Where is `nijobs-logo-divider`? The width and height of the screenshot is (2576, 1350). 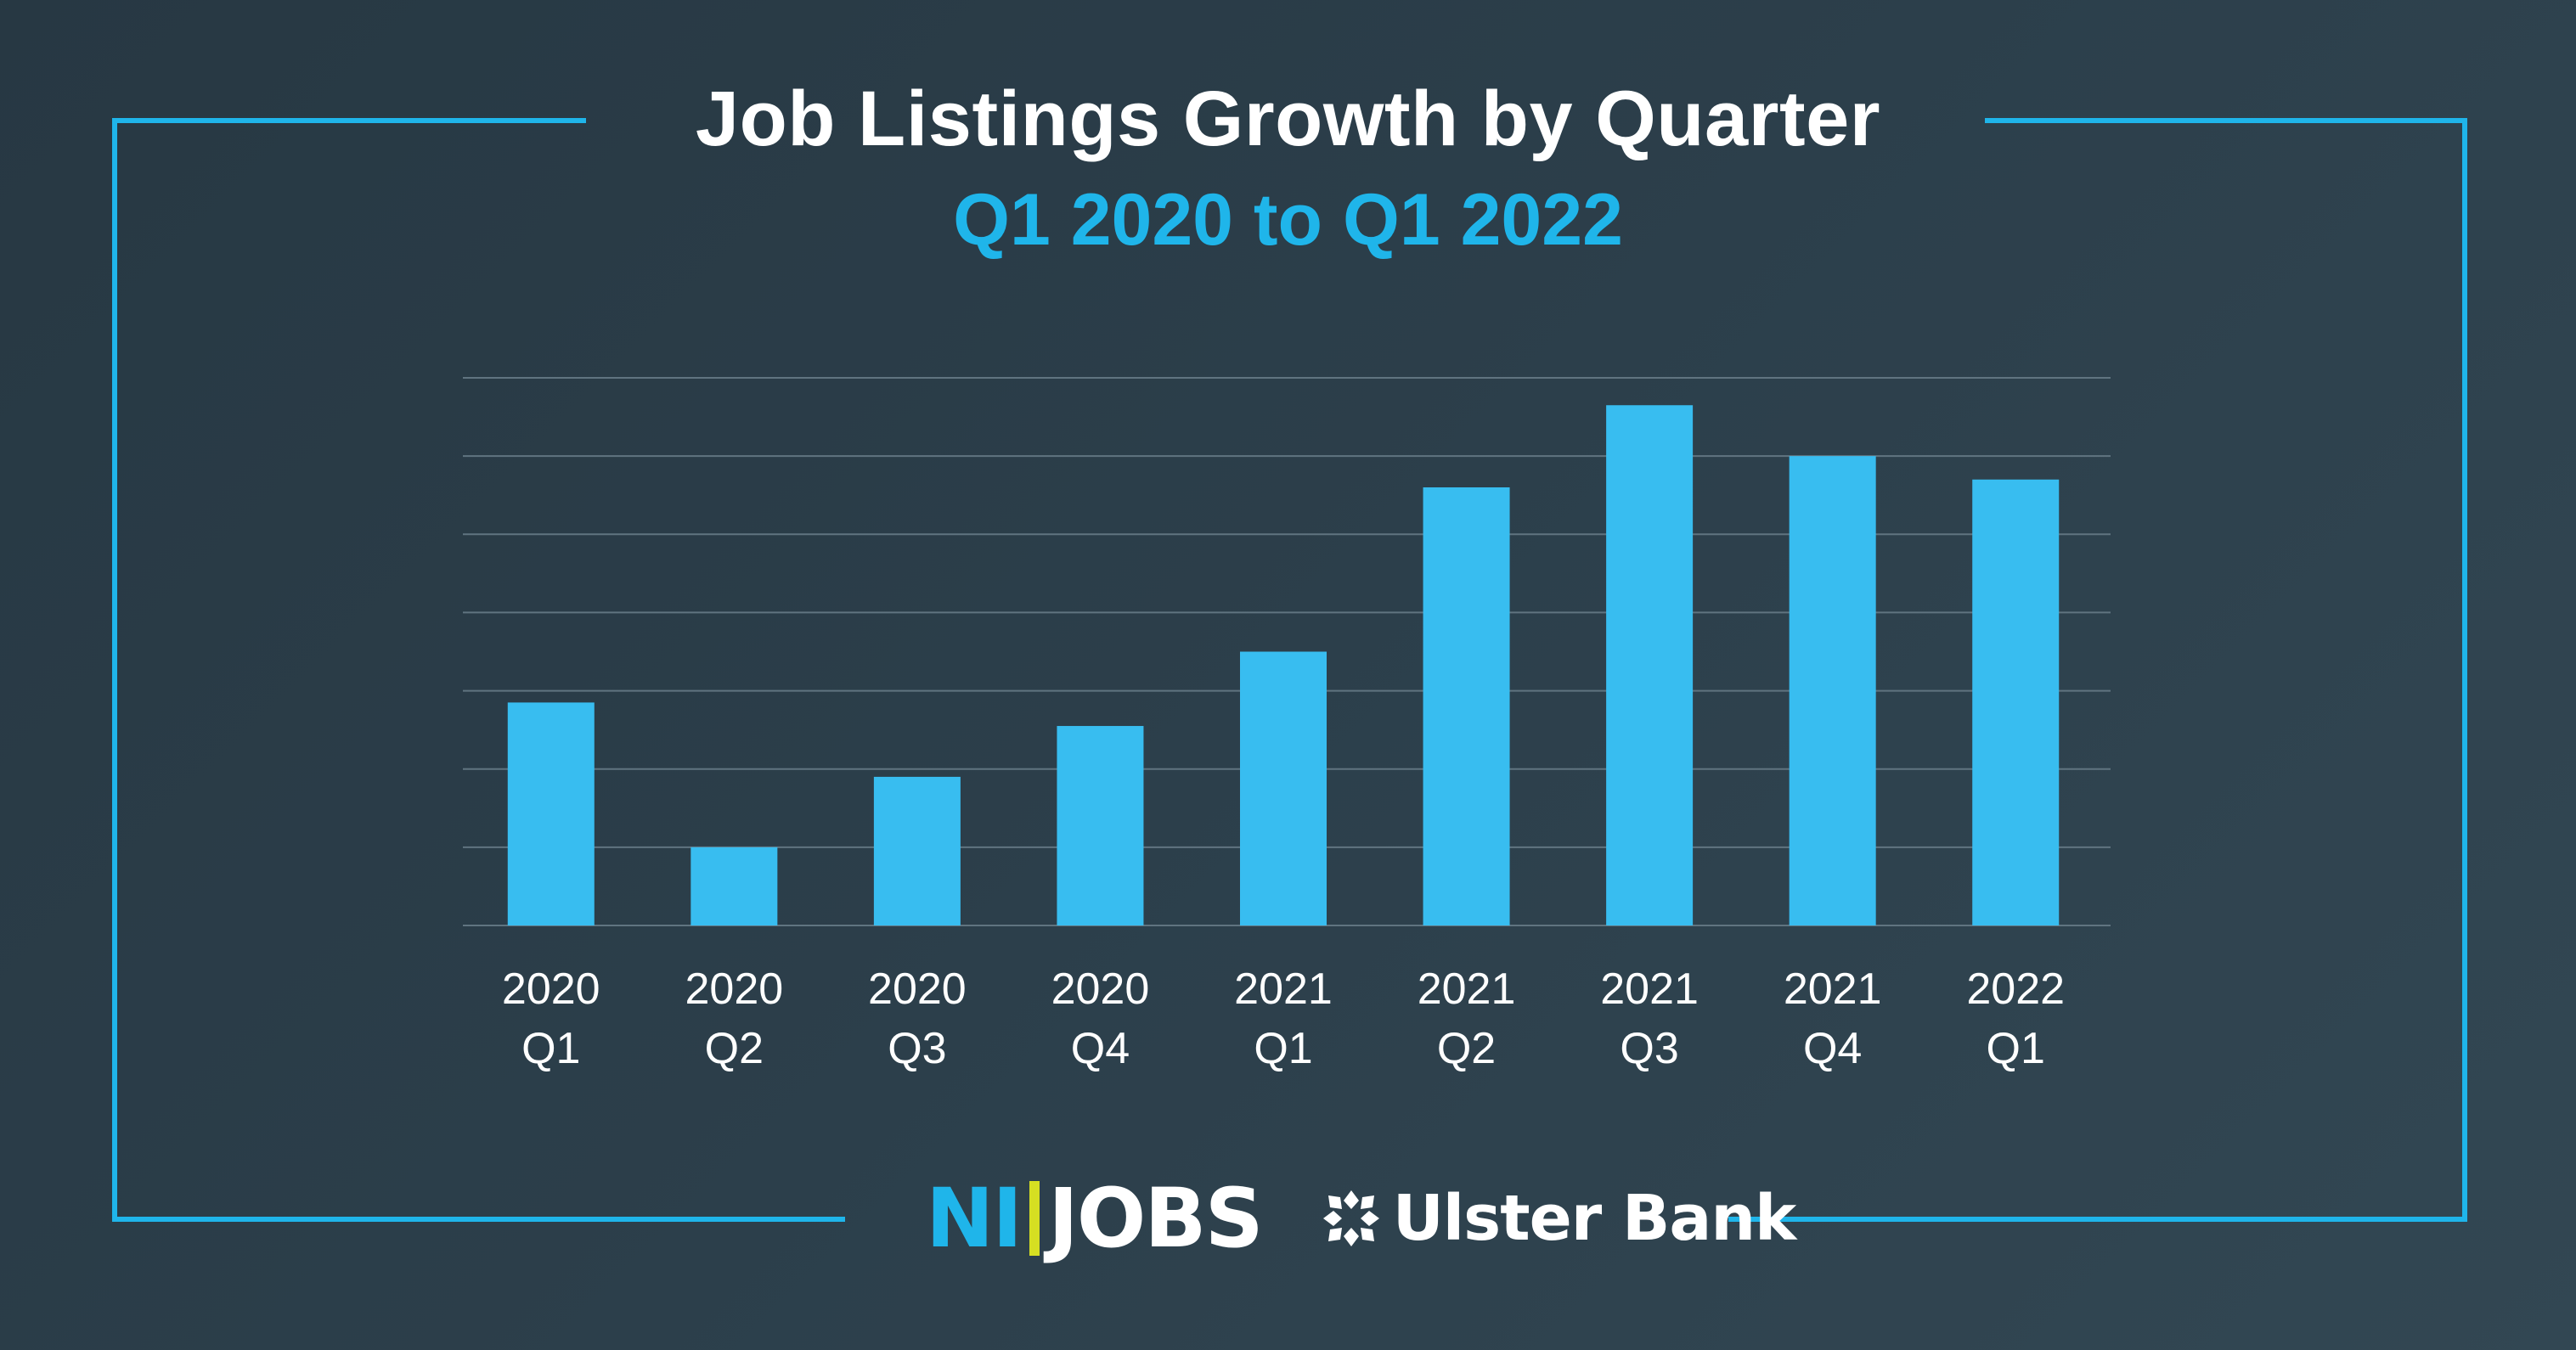
nijobs-logo-divider is located at coordinates (1034, 1218).